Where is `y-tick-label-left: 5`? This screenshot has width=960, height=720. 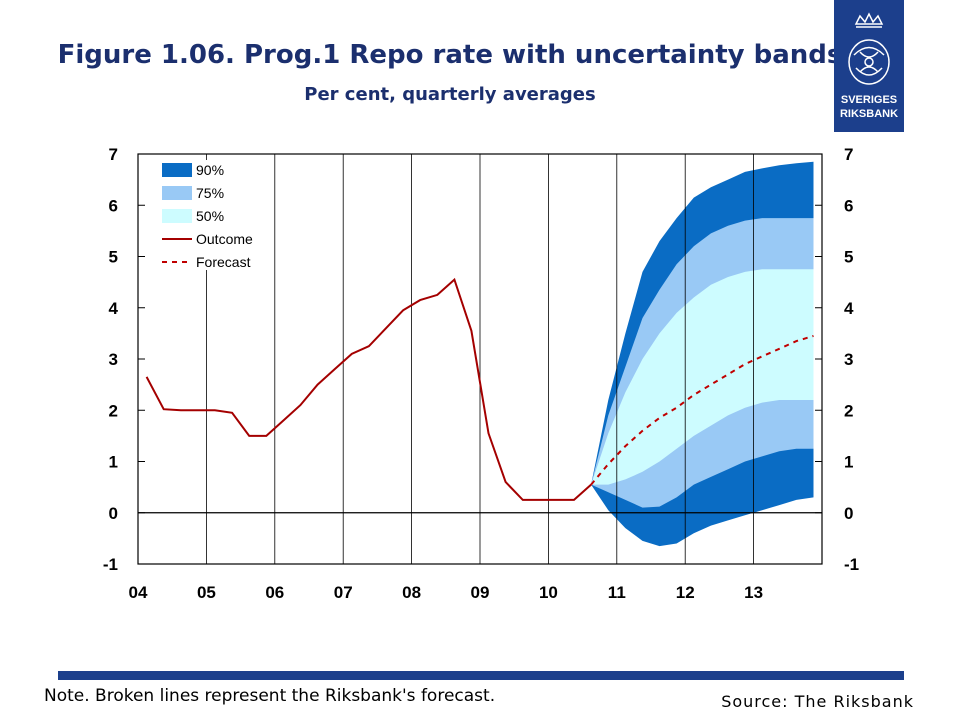
y-tick-label-left: 5 is located at coordinates (113, 257).